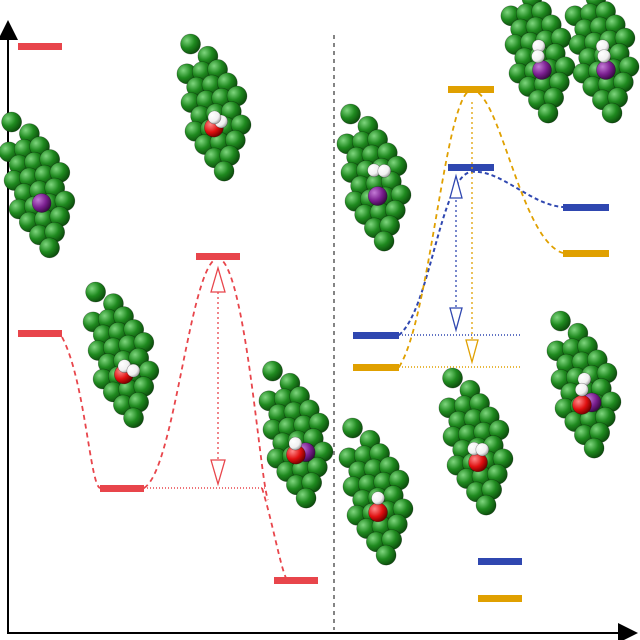 This screenshot has height=640, width=640. I want to click on cluster-right-initial, so click(374, 177).